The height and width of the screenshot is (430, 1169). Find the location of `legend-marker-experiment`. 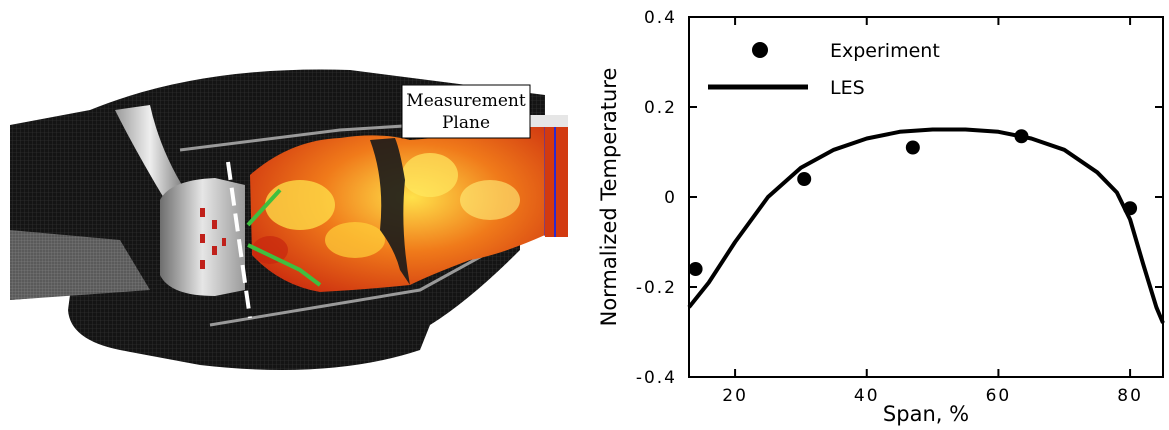

legend-marker-experiment is located at coordinates (760, 50).